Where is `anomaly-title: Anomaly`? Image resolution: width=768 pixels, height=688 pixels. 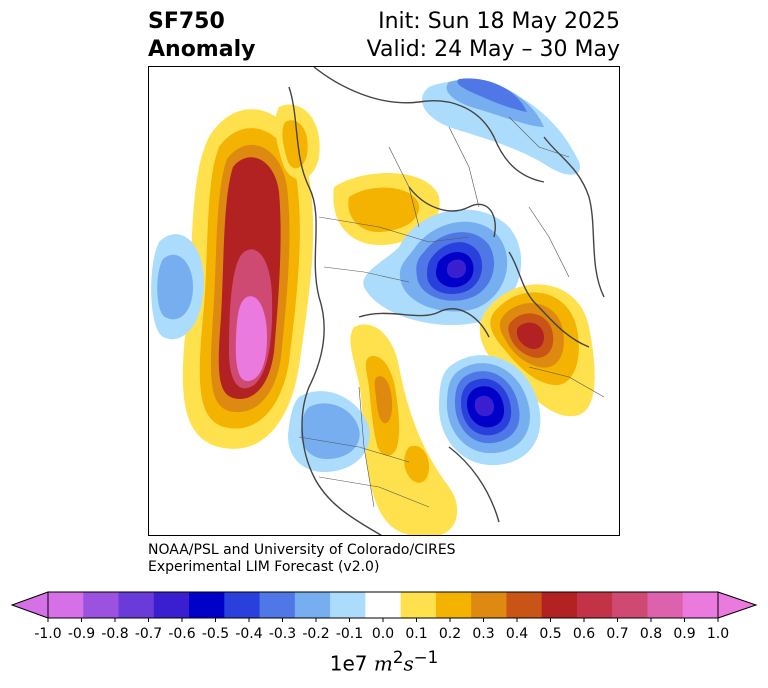 anomaly-title: Anomaly is located at coordinates (202, 49).